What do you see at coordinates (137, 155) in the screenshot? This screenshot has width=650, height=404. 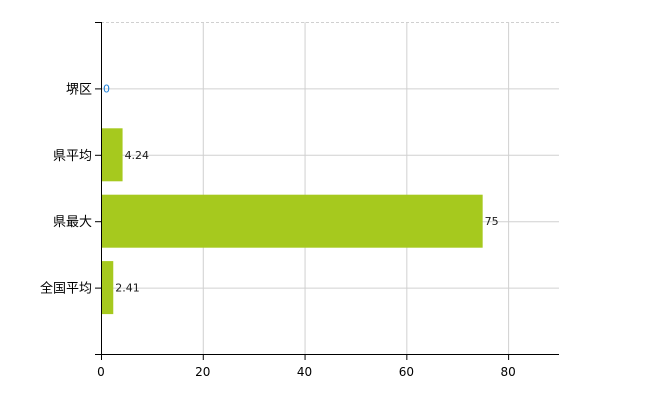 I see `data-label: 4.24` at bounding box center [137, 155].